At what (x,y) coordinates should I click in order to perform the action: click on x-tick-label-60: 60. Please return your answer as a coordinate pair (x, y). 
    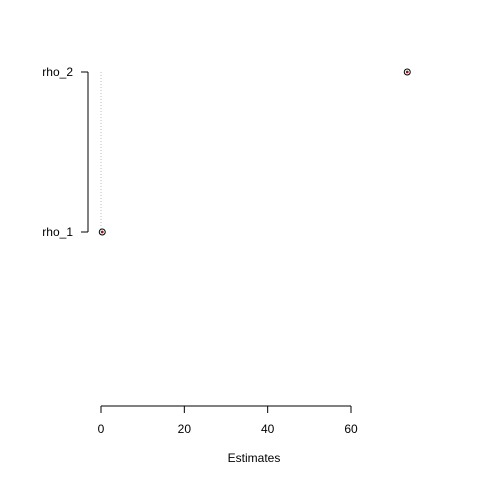
    Looking at the image, I should click on (351, 429).